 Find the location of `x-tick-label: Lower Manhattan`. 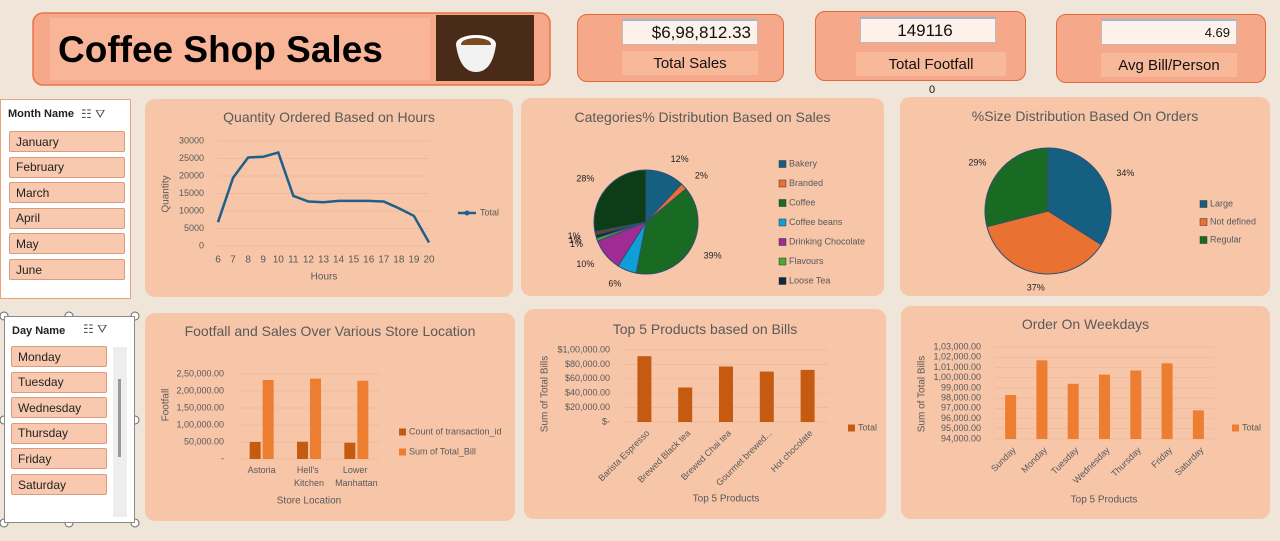

x-tick-label: Lower Manhattan is located at coordinates (356, 476).